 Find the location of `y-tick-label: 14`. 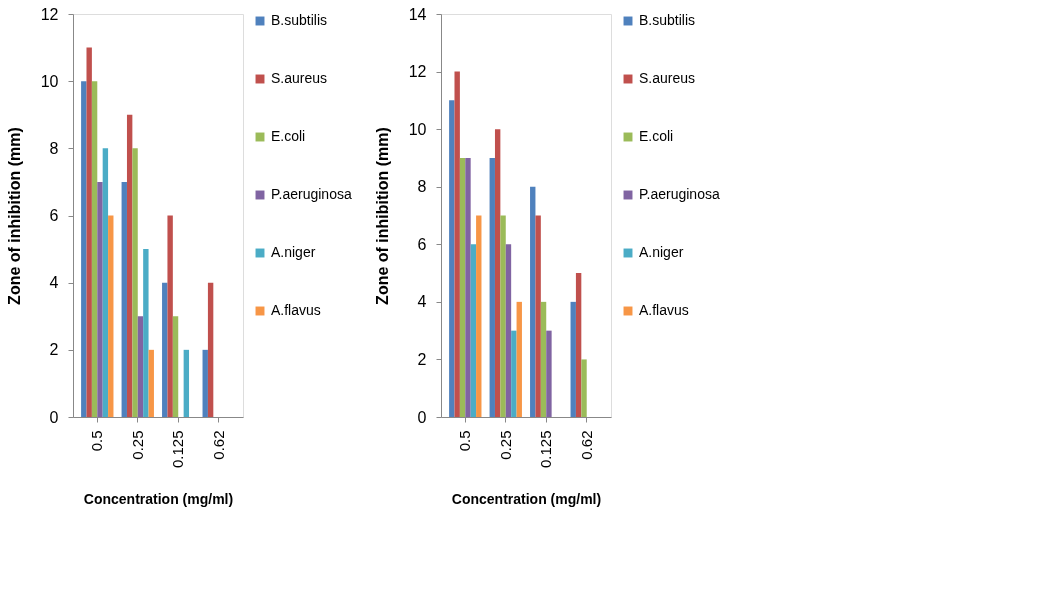

y-tick-label: 14 is located at coordinates (417, 14).